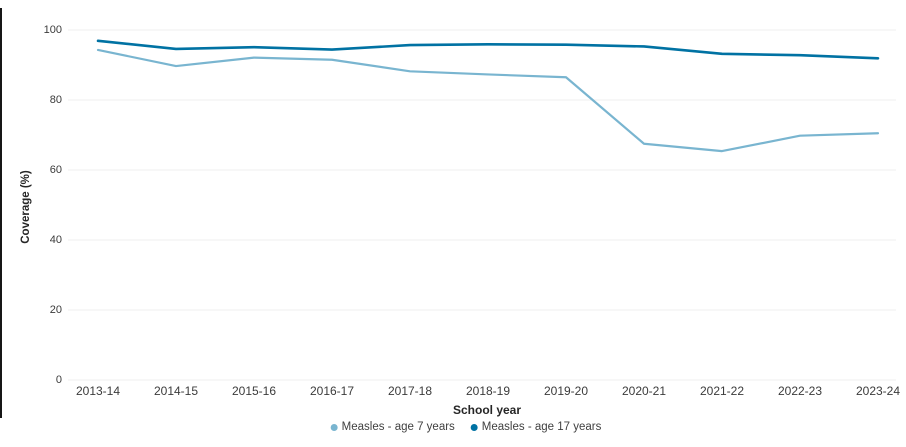 The image size is (906, 447). I want to click on x-tick-label: 2020-21, so click(644, 391).